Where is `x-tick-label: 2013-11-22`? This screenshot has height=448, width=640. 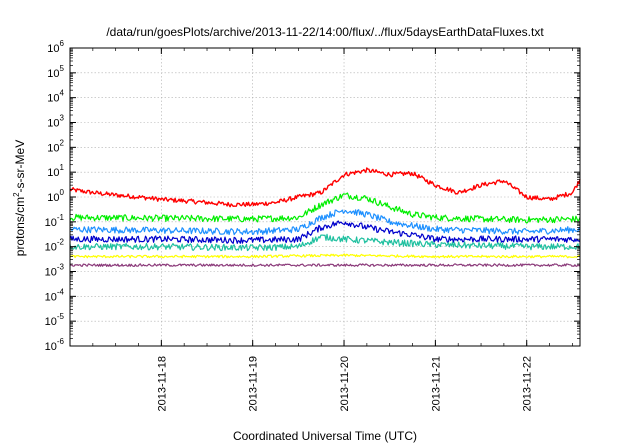
x-tick-label: 2013-11-22 is located at coordinates (528, 383).